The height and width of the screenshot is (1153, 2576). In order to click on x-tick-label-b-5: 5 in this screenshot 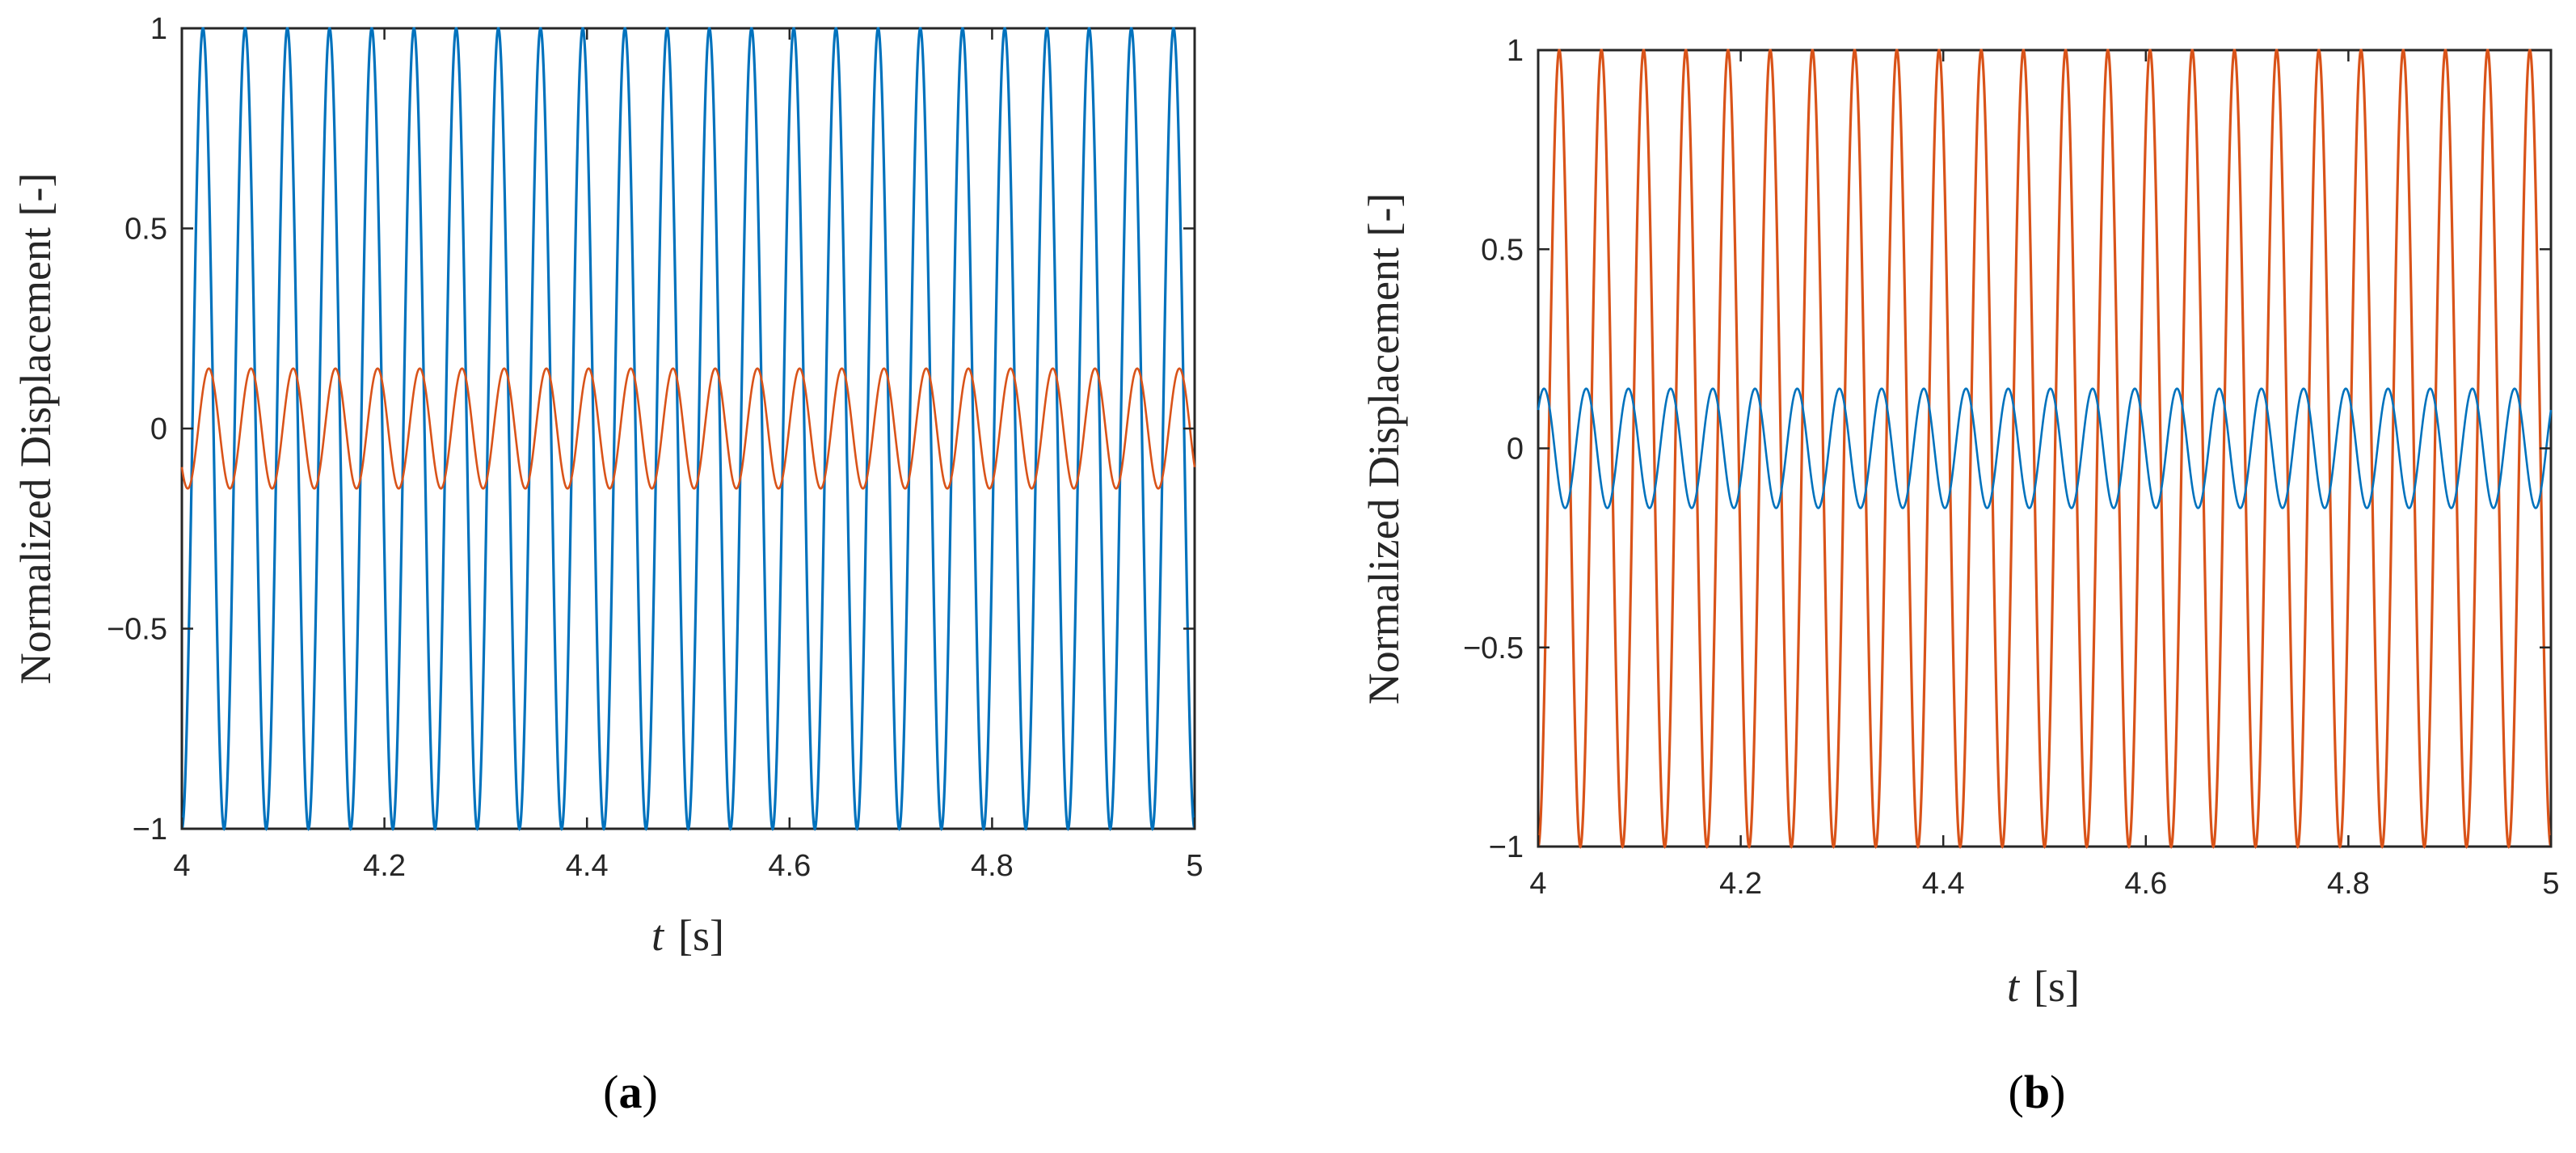, I will do `click(2550, 884)`.